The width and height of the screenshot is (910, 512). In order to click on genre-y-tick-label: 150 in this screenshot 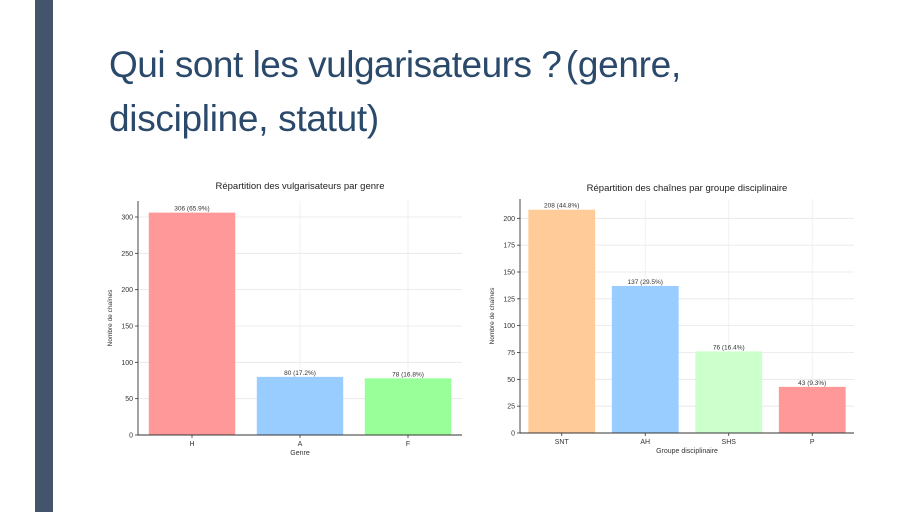, I will do `click(127, 326)`.